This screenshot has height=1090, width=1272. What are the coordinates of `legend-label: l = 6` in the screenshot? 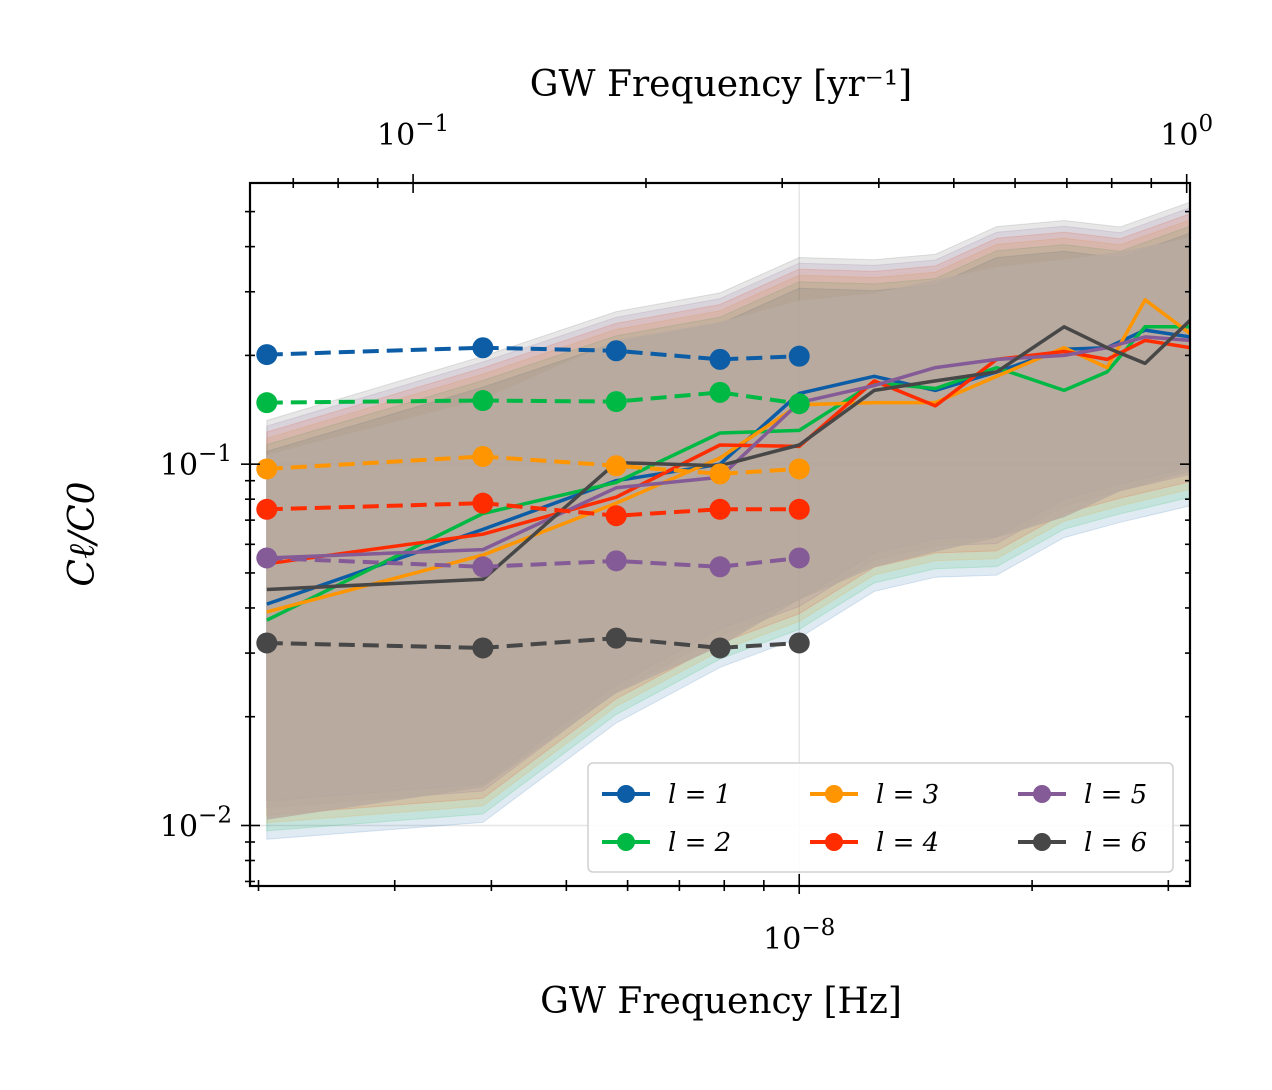 It's located at (1115, 843).